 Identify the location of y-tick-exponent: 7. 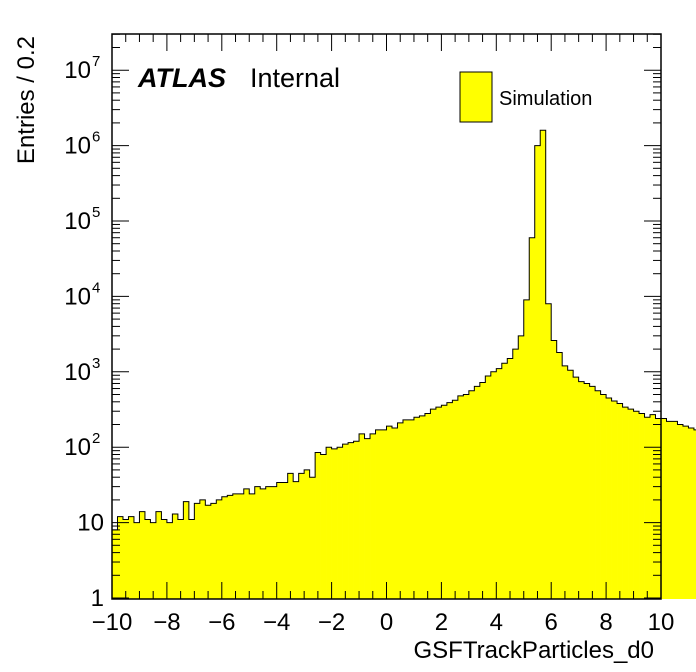
(96, 61).